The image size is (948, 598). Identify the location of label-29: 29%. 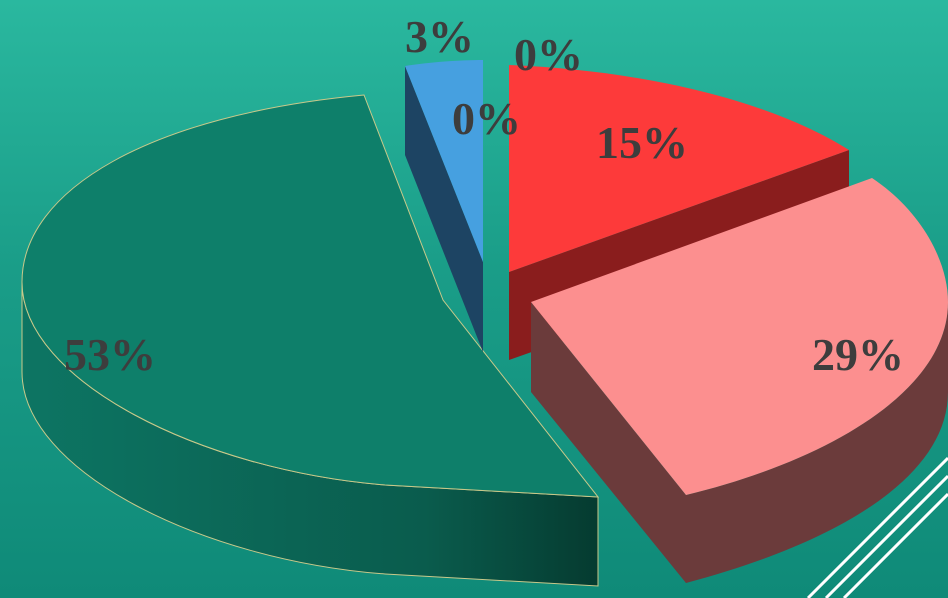
(858, 354).